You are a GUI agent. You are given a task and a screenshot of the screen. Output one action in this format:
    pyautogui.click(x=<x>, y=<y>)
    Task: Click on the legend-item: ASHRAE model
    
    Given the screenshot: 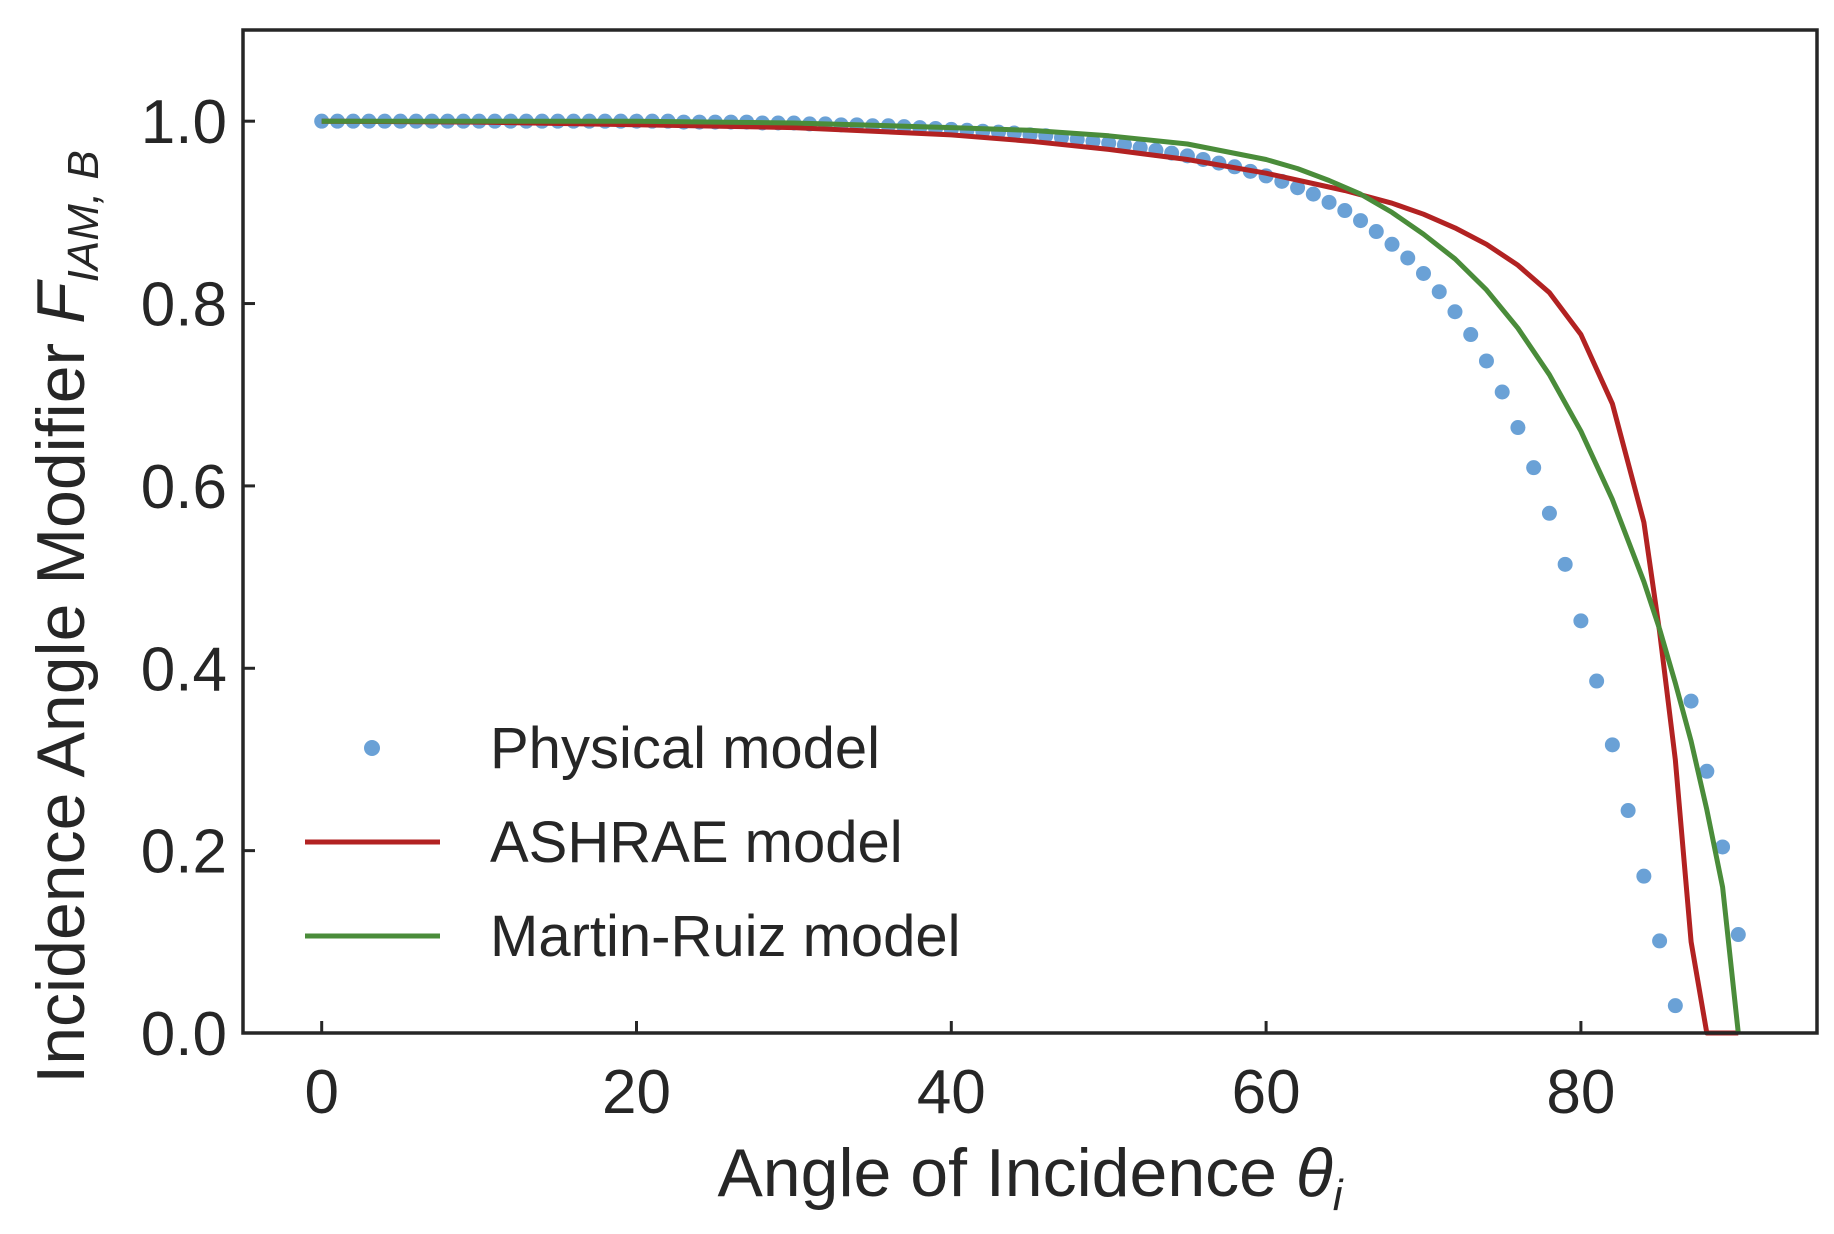 What is the action you would take?
    pyautogui.click(x=604, y=842)
    